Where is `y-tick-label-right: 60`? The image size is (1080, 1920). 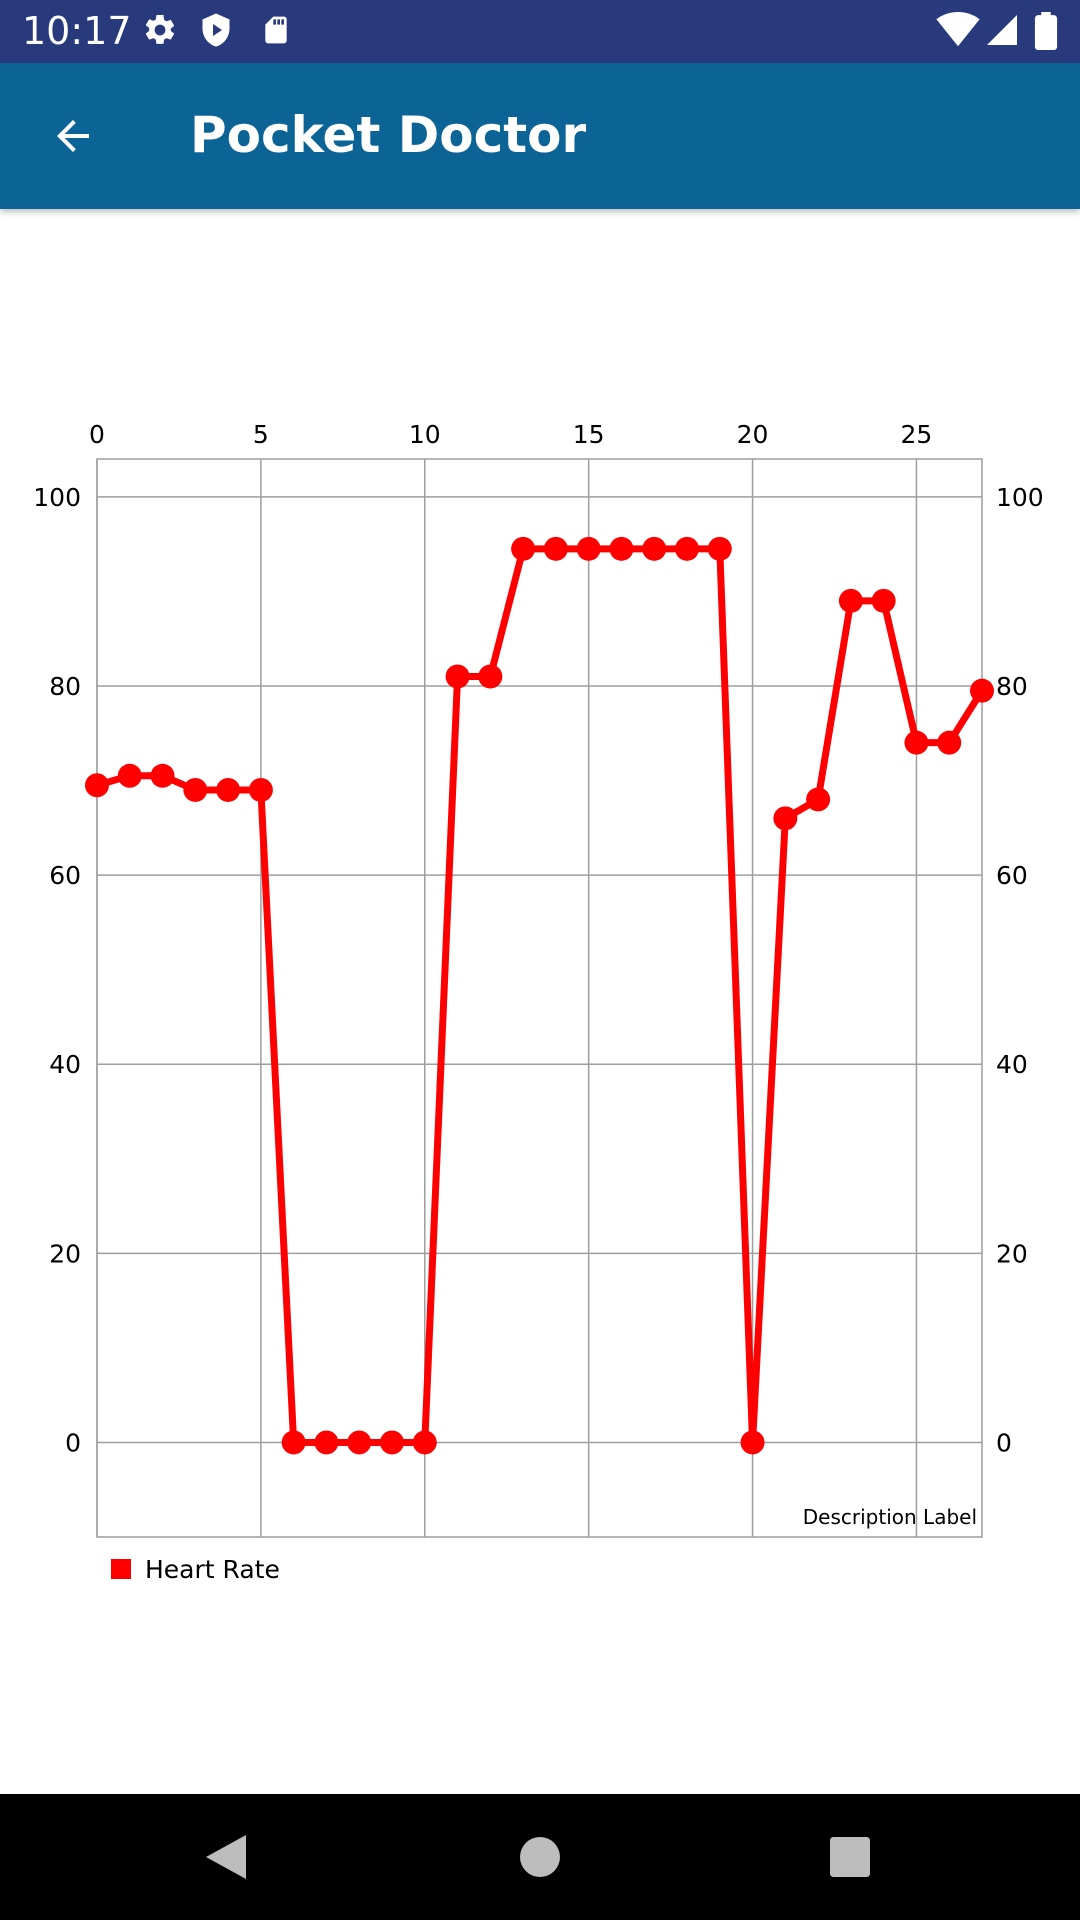
y-tick-label-right: 60 is located at coordinates (1012, 875).